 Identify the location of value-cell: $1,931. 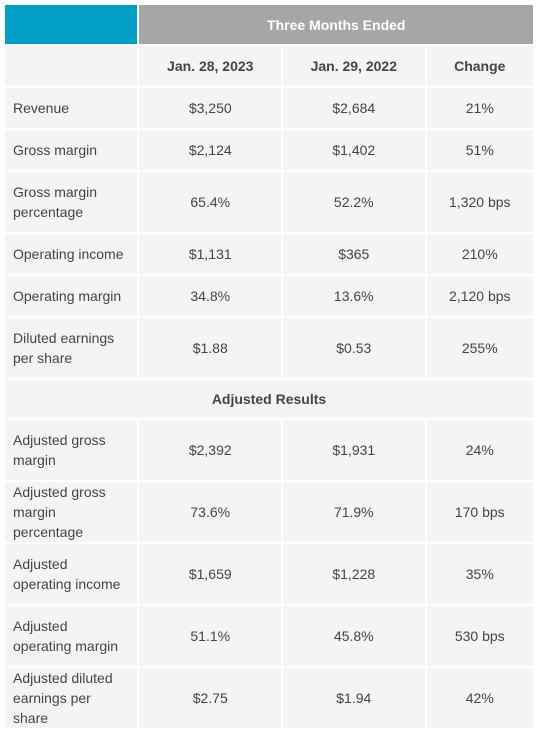
(354, 450).